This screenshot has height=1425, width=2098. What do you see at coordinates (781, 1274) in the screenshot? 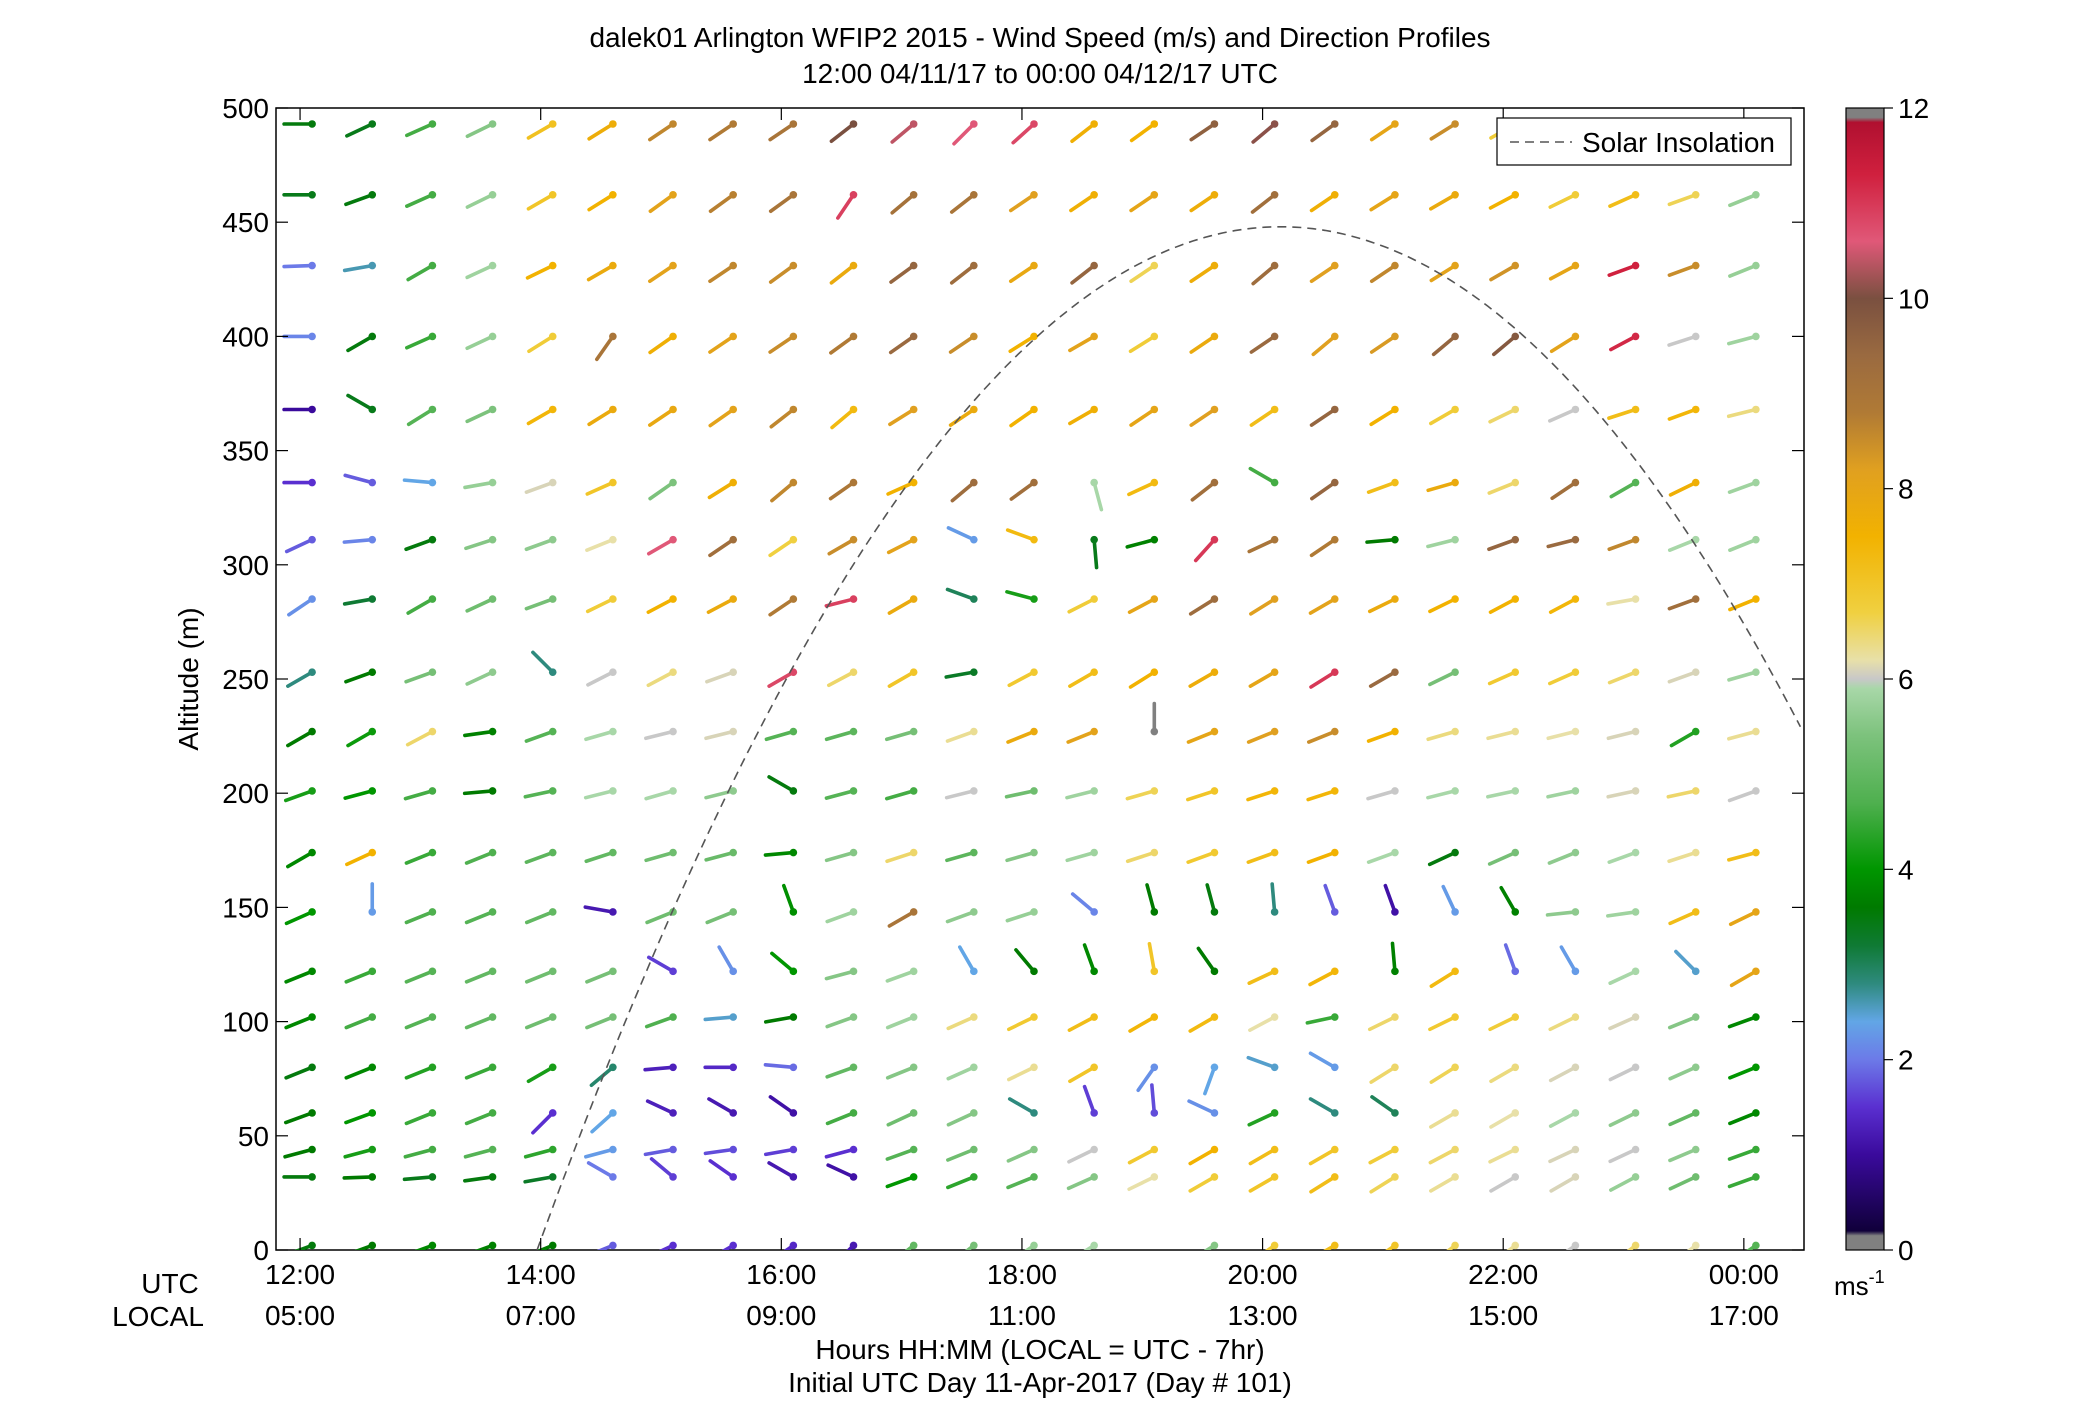
I see `x-tick-label-utc: 16:00` at bounding box center [781, 1274].